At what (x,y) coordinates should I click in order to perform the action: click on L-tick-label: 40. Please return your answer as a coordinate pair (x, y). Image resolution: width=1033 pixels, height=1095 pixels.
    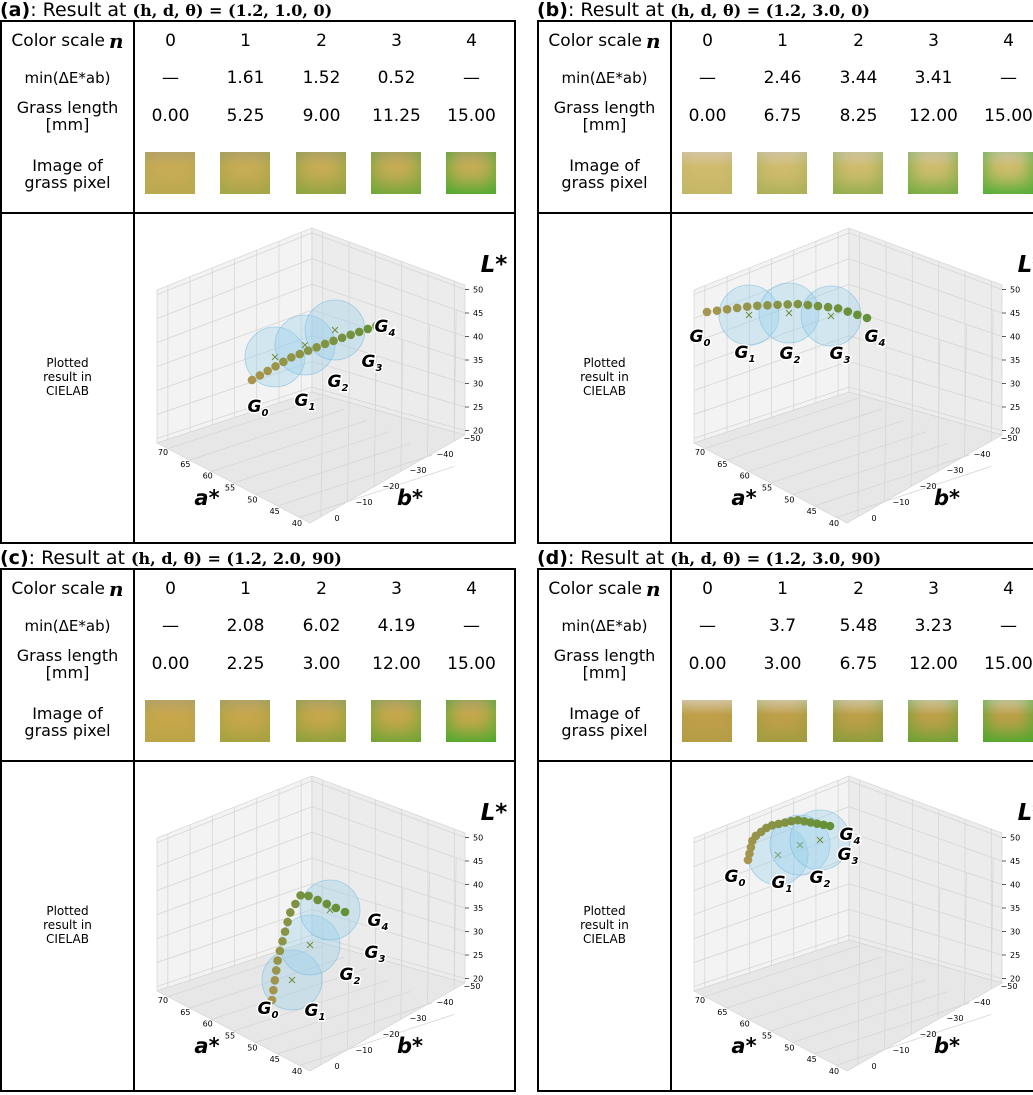
    Looking at the image, I should click on (1015, 337).